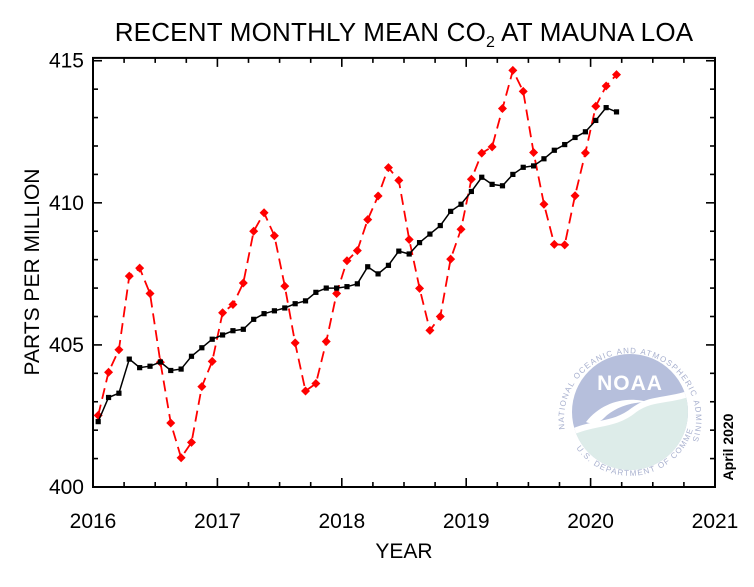 The image size is (754, 587). Describe the element at coordinates (66, 345) in the screenshot. I see `y-tick-label: 405` at that location.